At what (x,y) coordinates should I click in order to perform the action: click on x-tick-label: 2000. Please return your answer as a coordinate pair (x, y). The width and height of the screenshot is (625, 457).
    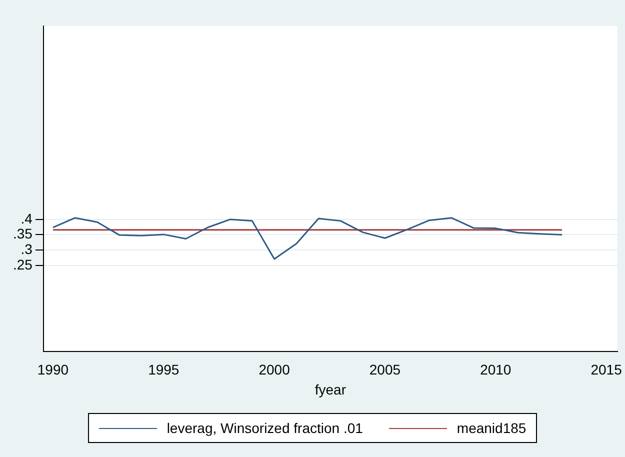
    Looking at the image, I should click on (274, 370).